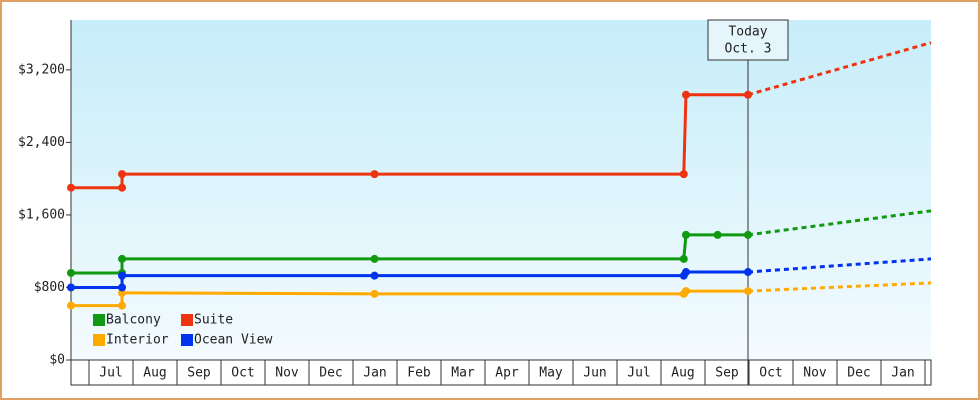 Image resolution: width=980 pixels, height=400 pixels. Describe the element at coordinates (419, 373) in the screenshot. I see `x-tick-label: Feb` at that location.